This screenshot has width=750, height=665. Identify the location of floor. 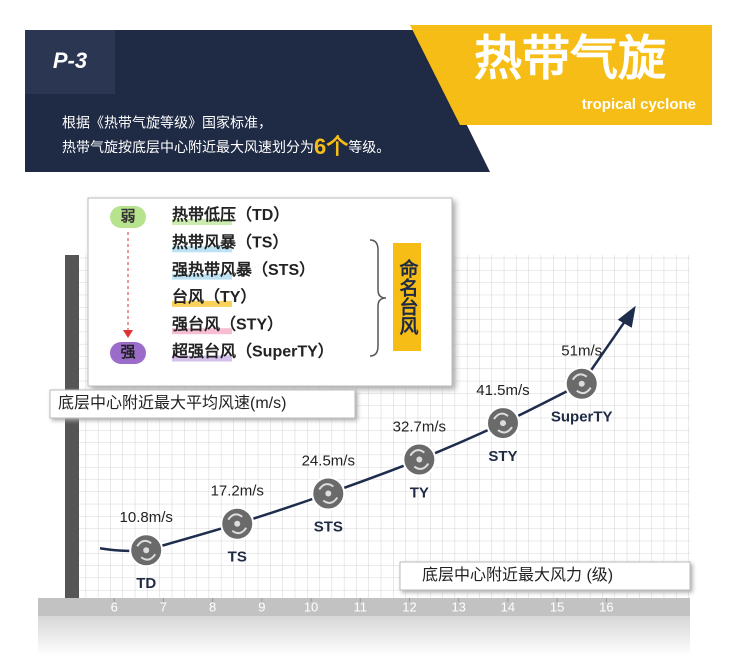
(364, 636).